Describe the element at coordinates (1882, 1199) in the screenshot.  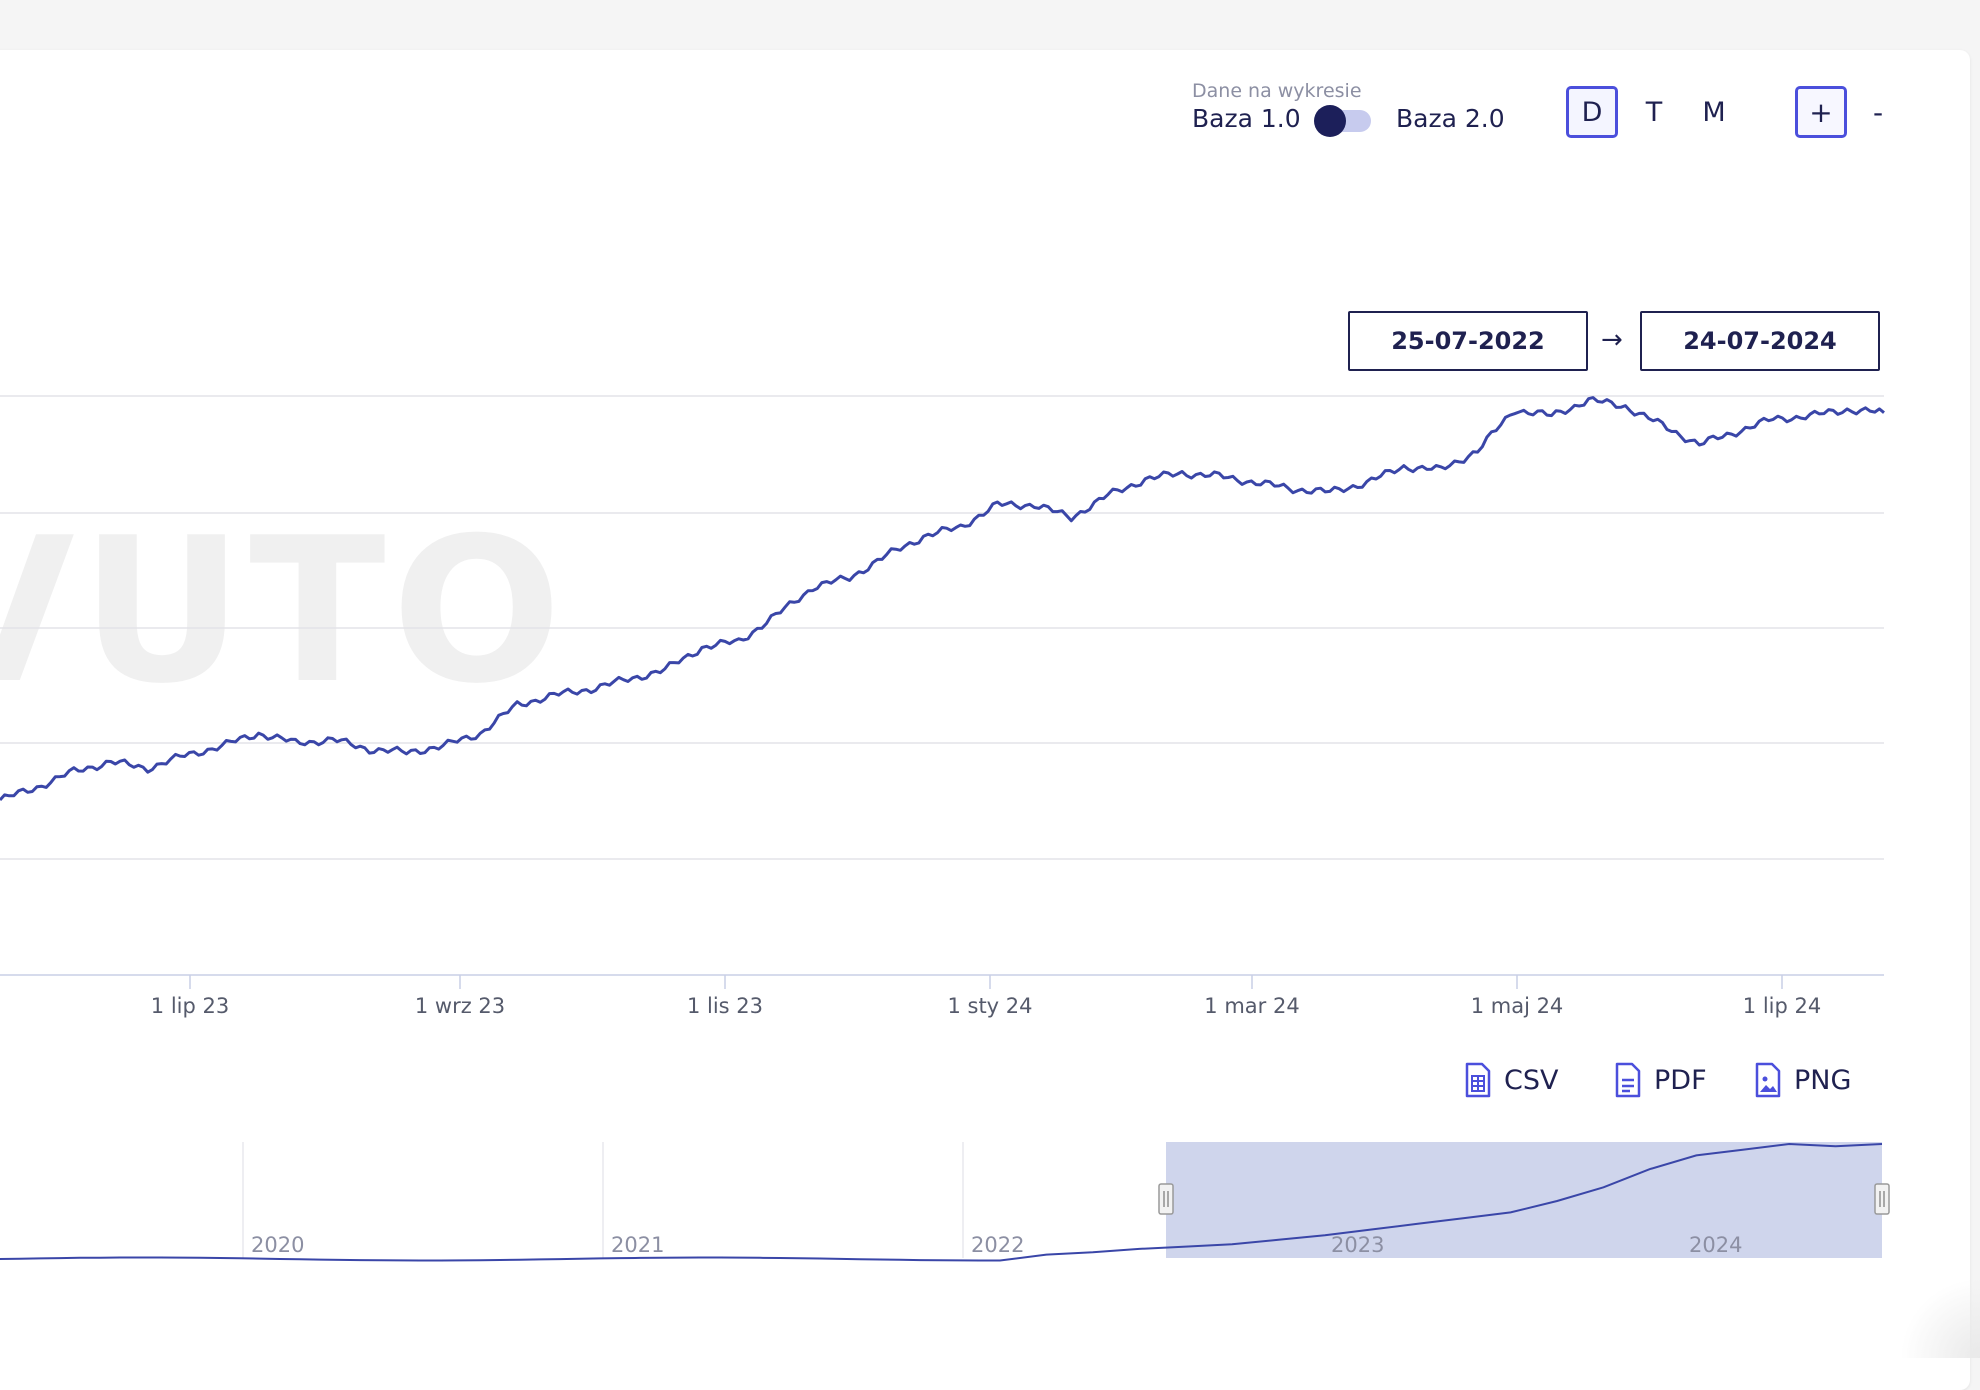
I see `navigator-handle-right` at that location.